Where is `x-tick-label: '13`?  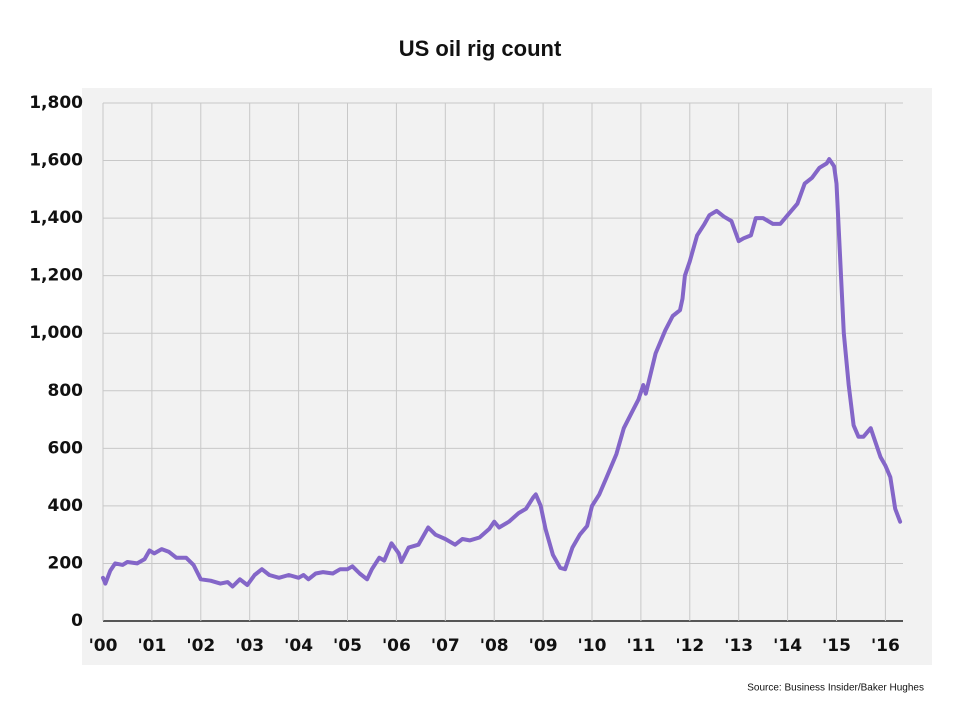 x-tick-label: '13 is located at coordinates (738, 646).